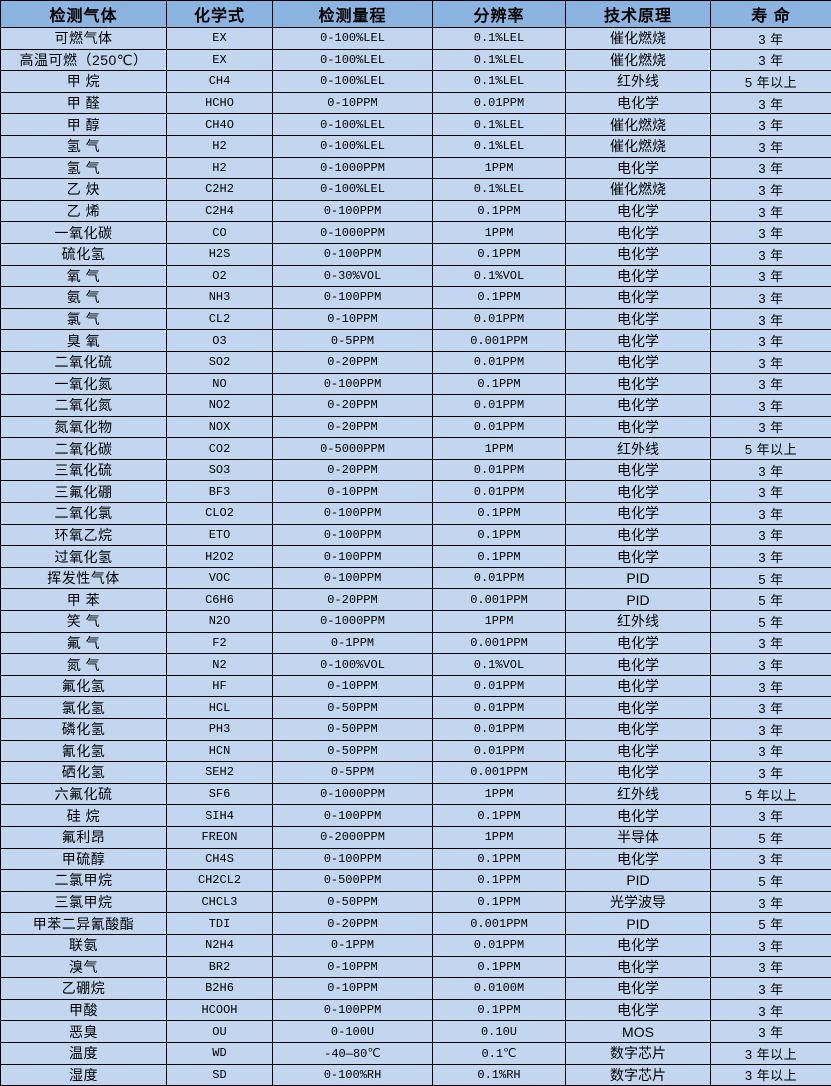 The image size is (831, 1086). Describe the element at coordinates (353, 837) in the screenshot. I see `cell-detection-range: 0-2000PPM` at that location.